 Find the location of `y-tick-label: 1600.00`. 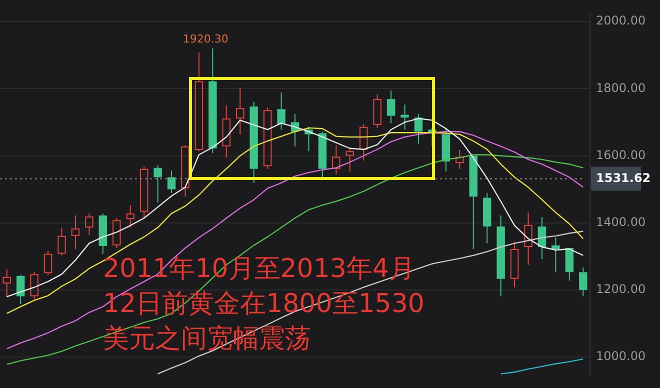

y-tick-label: 1600.00 is located at coordinates (621, 155).